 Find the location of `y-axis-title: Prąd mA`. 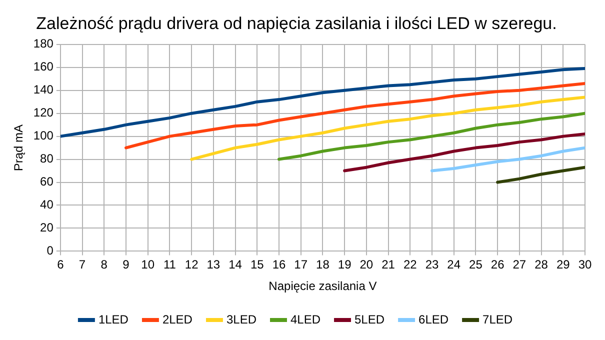

y-axis-title: Prąd mA is located at coordinates (19, 148).